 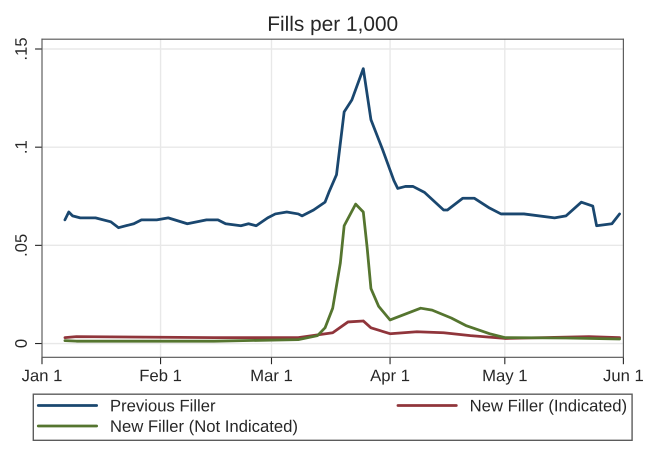 What do you see at coordinates (42, 376) in the screenshot?
I see `x-tick-label: Jan 1` at bounding box center [42, 376].